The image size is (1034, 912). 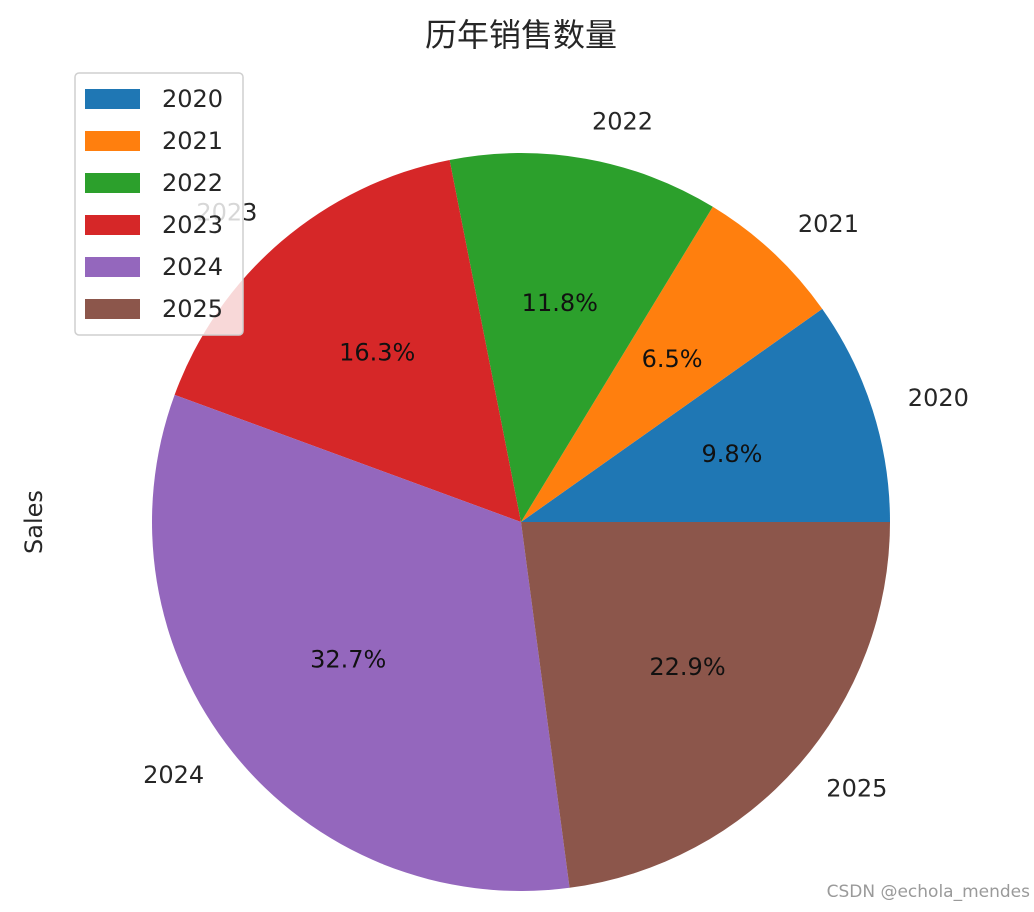 I want to click on legend-label-2025: 2025, so click(x=192, y=309).